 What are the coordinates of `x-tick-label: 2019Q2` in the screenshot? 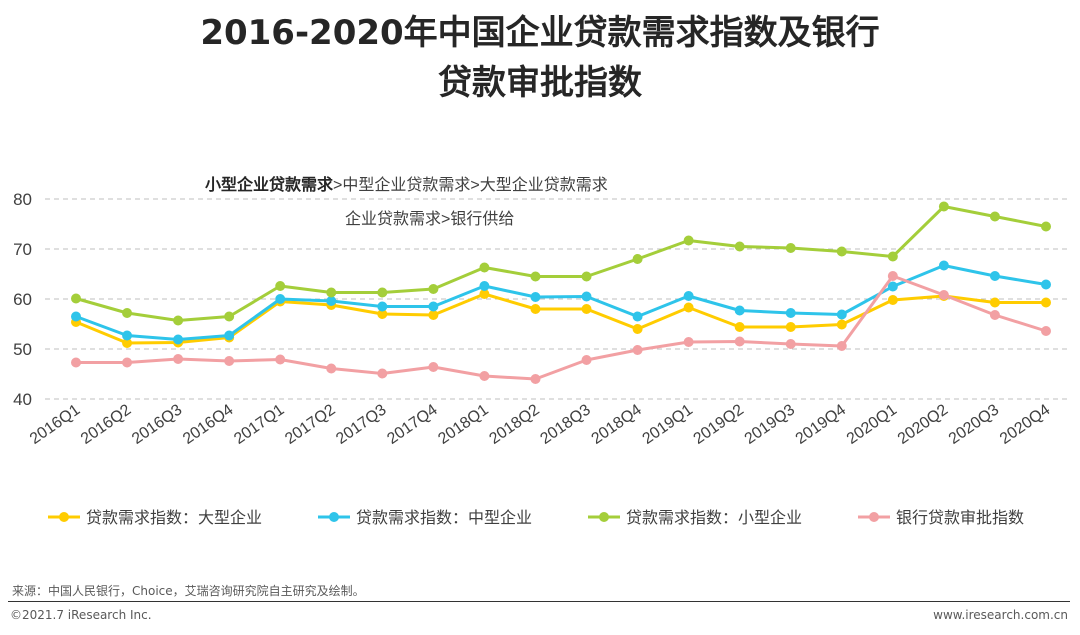 It's located at (719, 424).